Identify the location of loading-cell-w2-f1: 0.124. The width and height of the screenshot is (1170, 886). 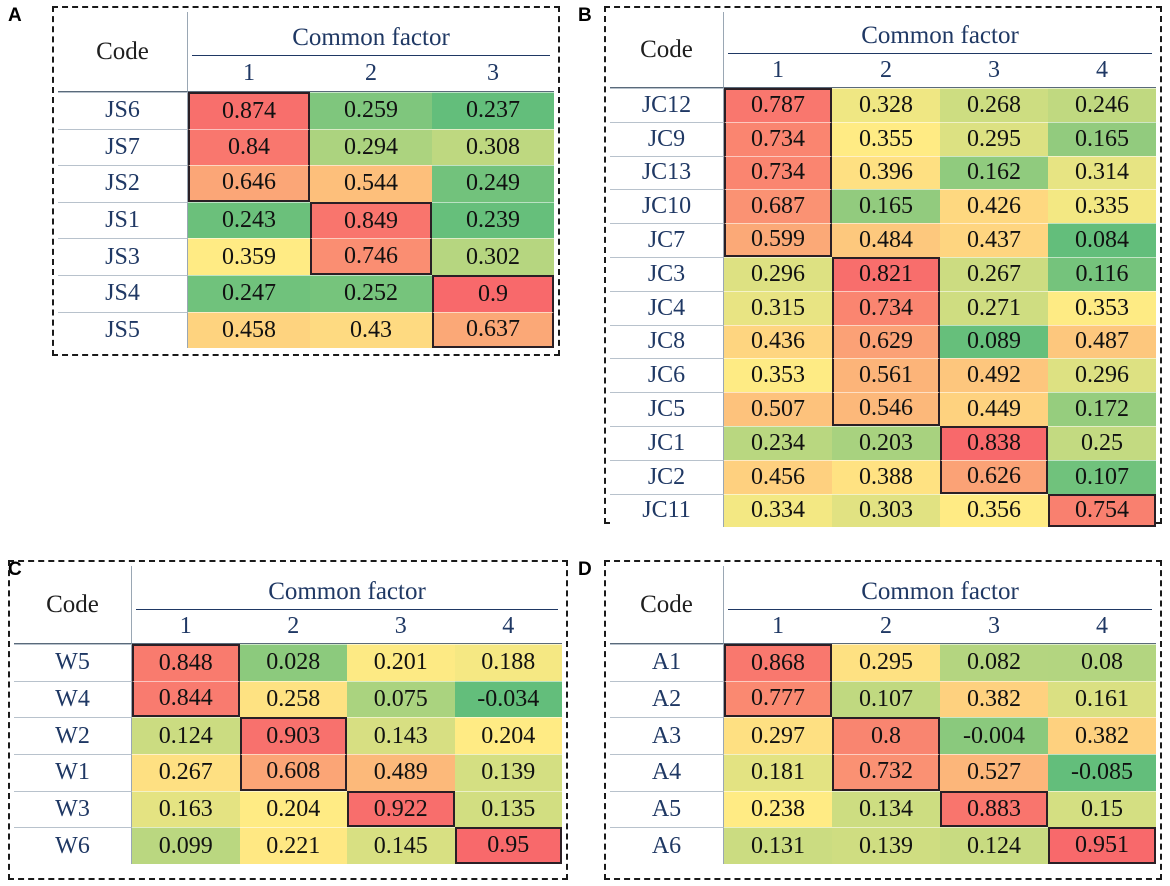
(186, 736).